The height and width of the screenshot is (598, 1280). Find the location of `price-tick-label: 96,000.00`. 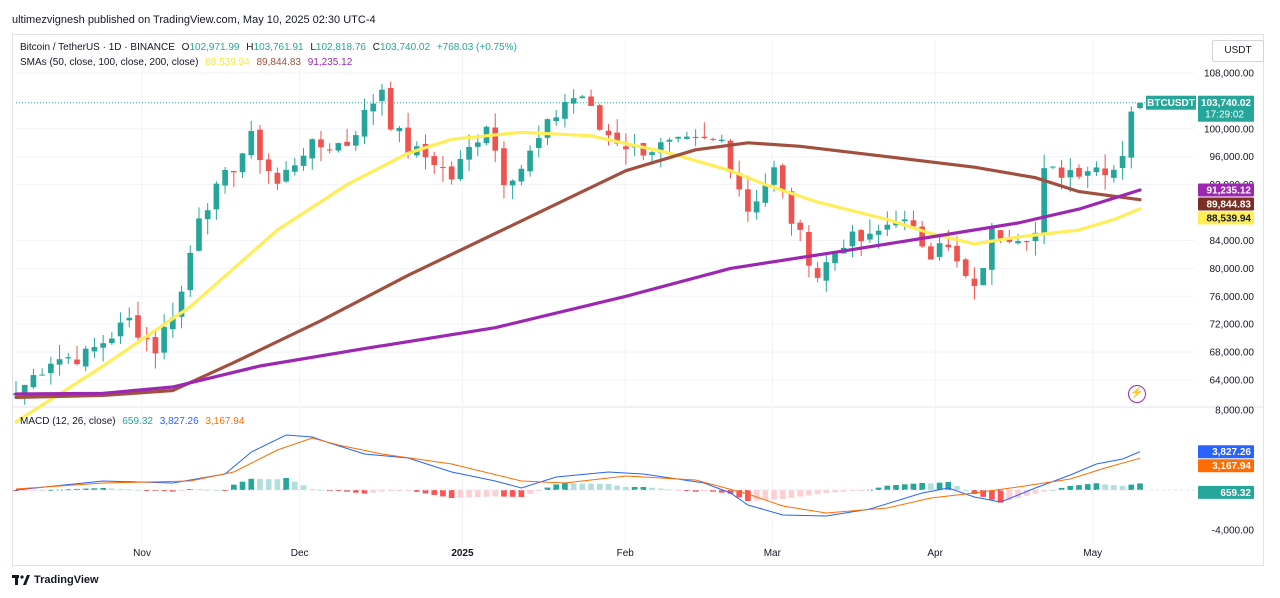

price-tick-label: 96,000.00 is located at coordinates (1232, 157).